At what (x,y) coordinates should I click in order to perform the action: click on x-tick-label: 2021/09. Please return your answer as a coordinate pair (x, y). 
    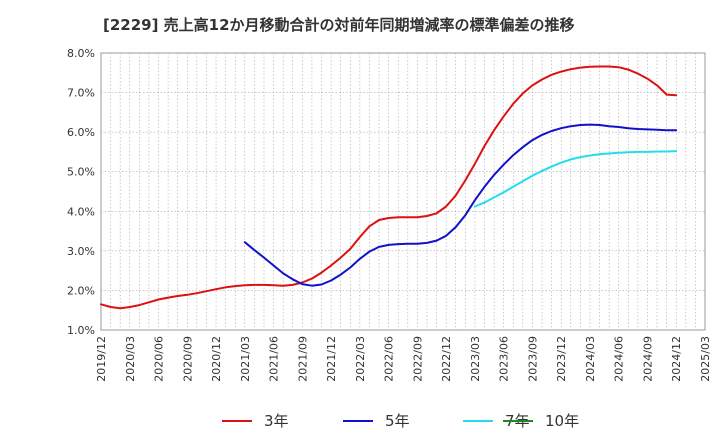
    Looking at the image, I should click on (302, 359).